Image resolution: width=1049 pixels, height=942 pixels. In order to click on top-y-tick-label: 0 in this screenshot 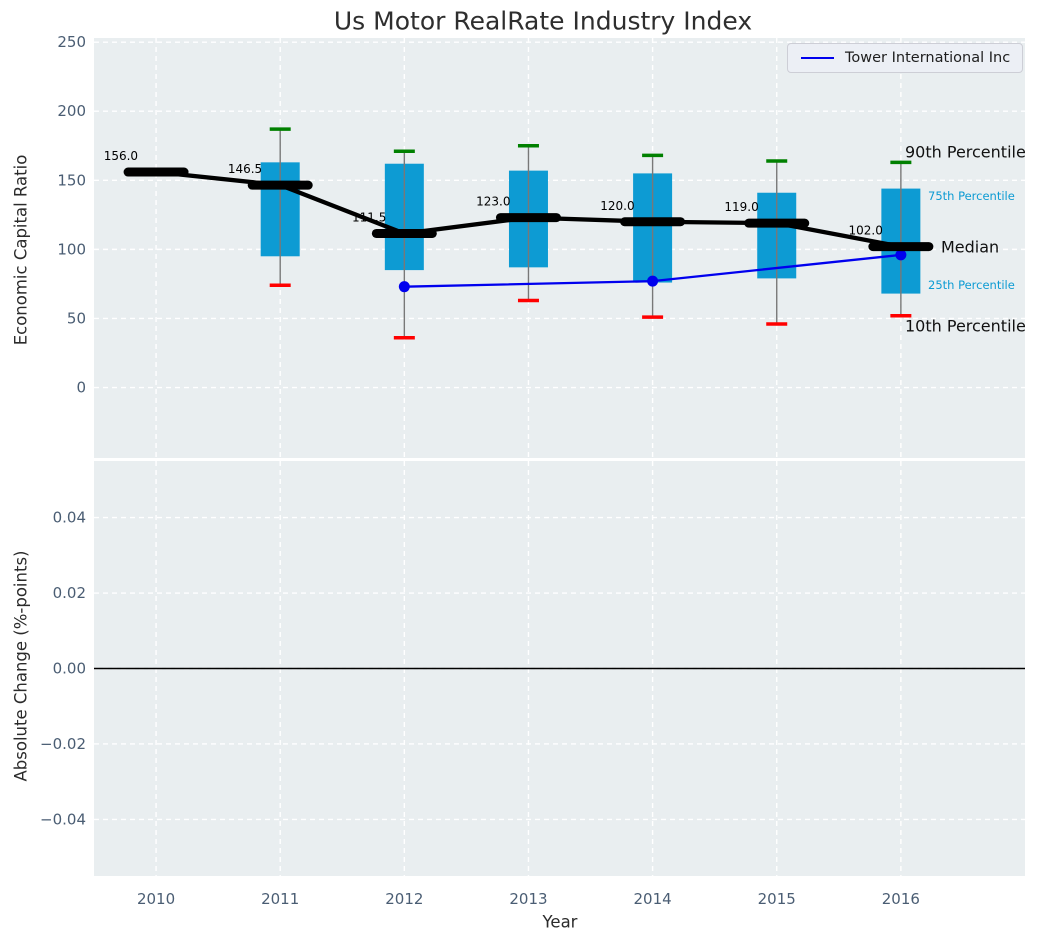, I will do `click(81, 388)`.